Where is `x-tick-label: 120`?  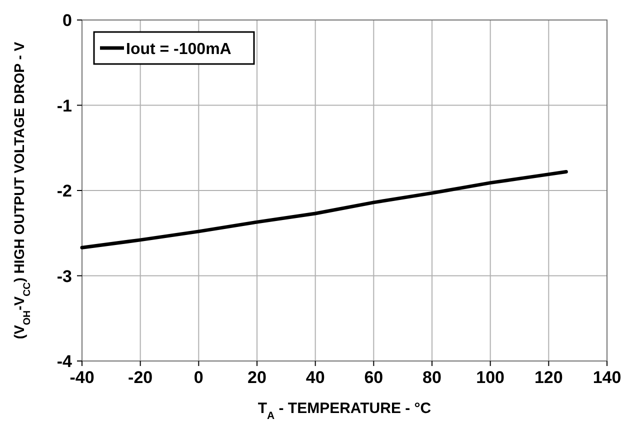
x-tick-label: 120 is located at coordinates (548, 377).